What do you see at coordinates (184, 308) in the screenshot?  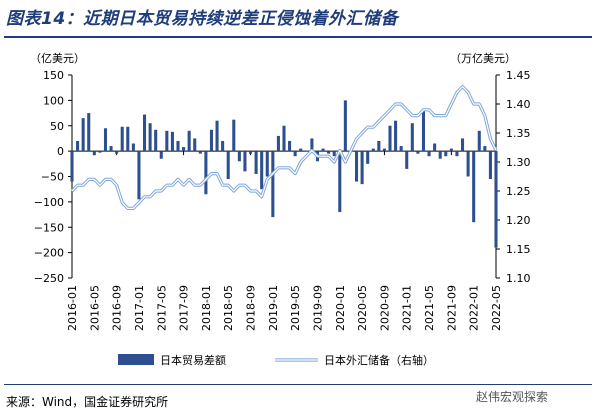 I see `x-tick-label: 2017-09` at bounding box center [184, 308].